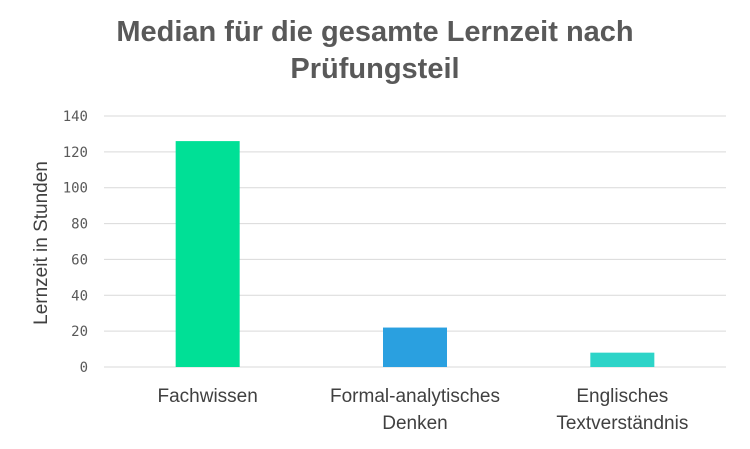 The height and width of the screenshot is (449, 750). Describe the element at coordinates (84, 368) in the screenshot. I see `y-tick-label: 0` at that location.